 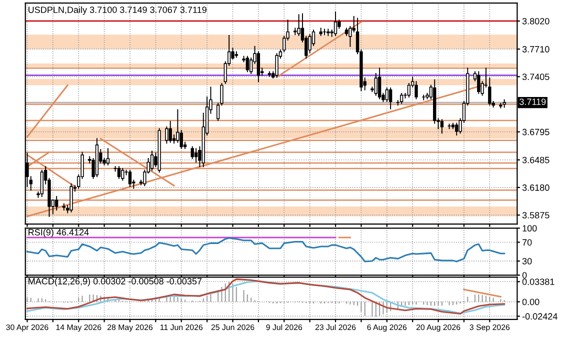 What do you see at coordinates (115, 282) in the screenshot?
I see `chart-title: MACD(12,26,9) 0.00302 -0.00508 -0.00357` at bounding box center [115, 282].